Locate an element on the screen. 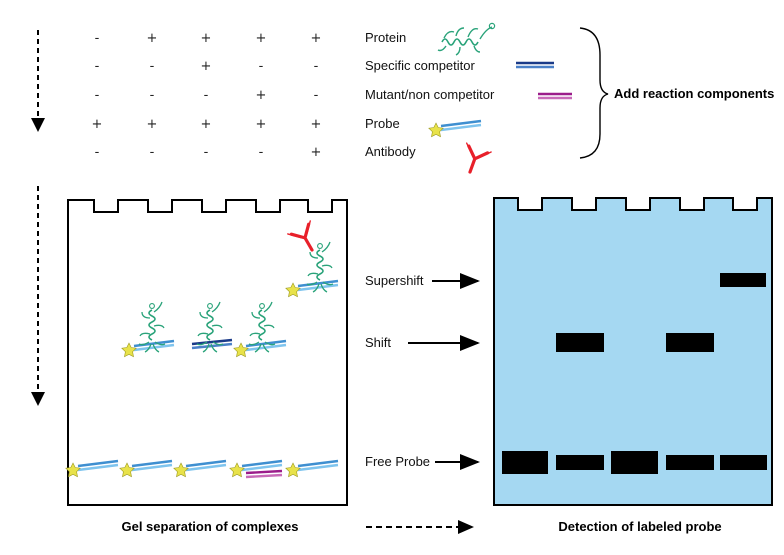  sign-r0-c4: + is located at coordinates (316, 38).